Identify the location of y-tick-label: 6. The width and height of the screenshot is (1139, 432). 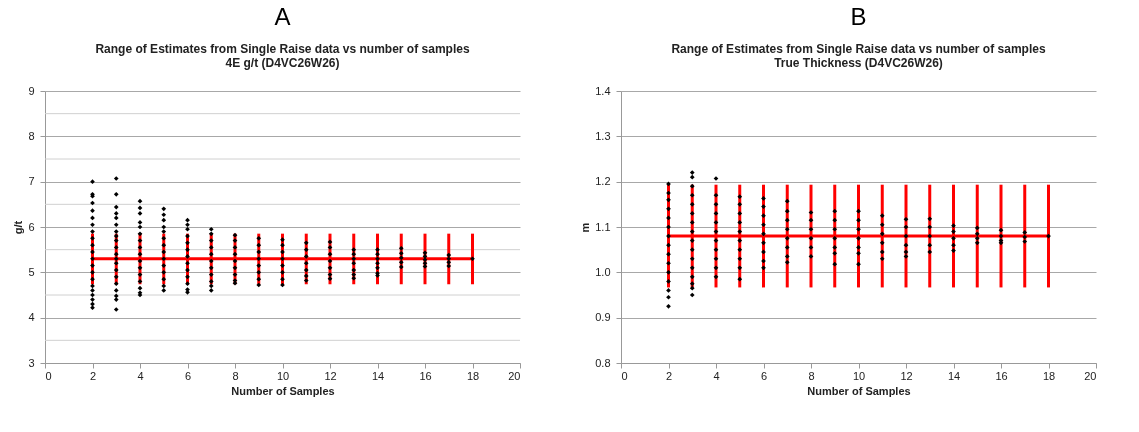
(31, 226).